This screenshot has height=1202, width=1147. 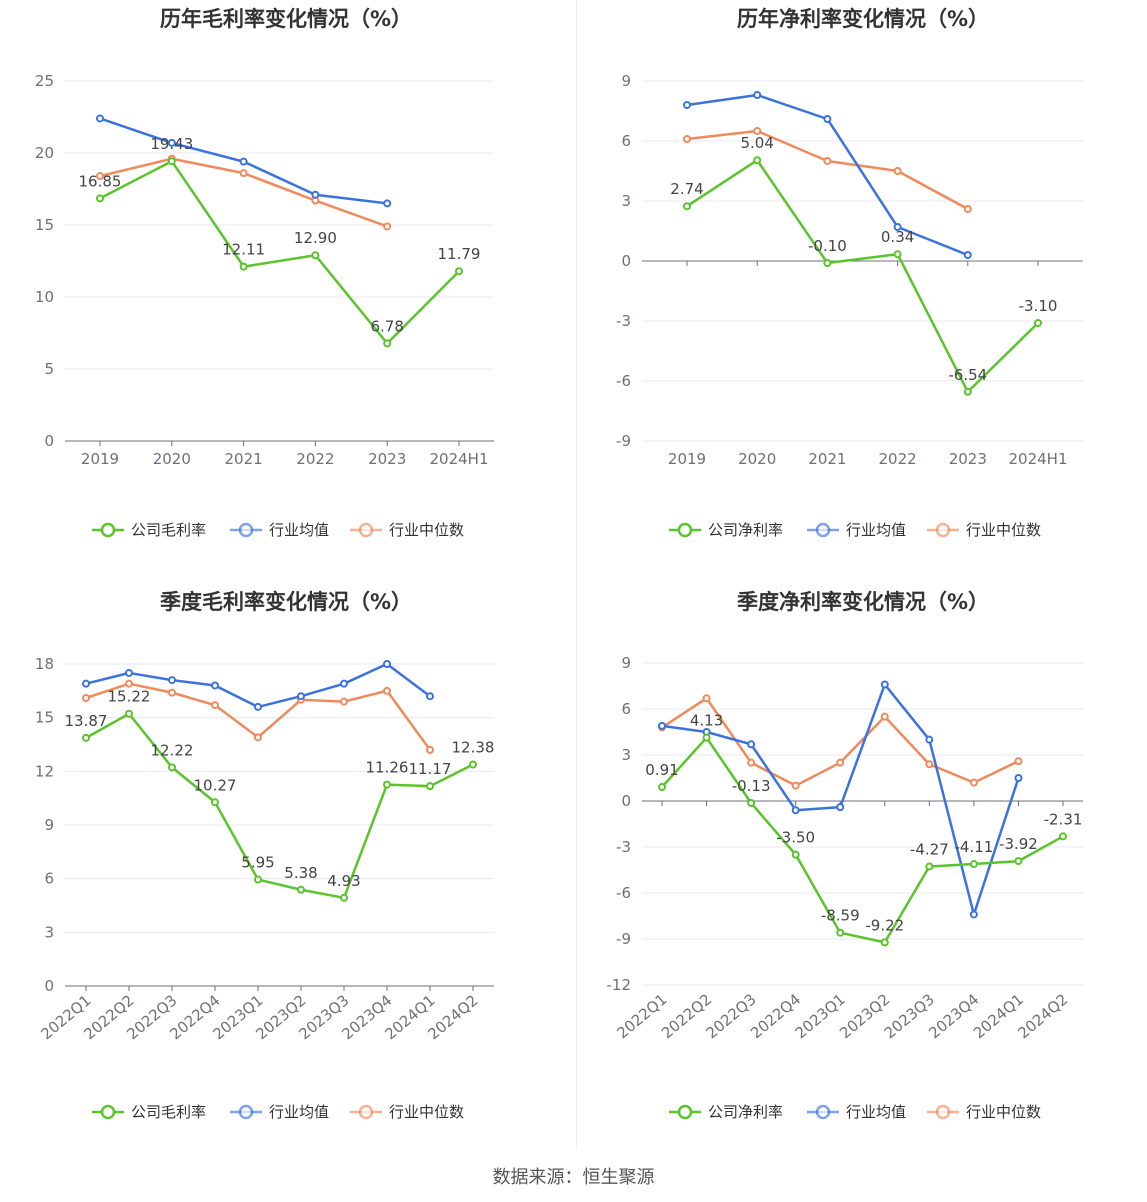 I want to click on data-label: 15.22, so click(x=129, y=697).